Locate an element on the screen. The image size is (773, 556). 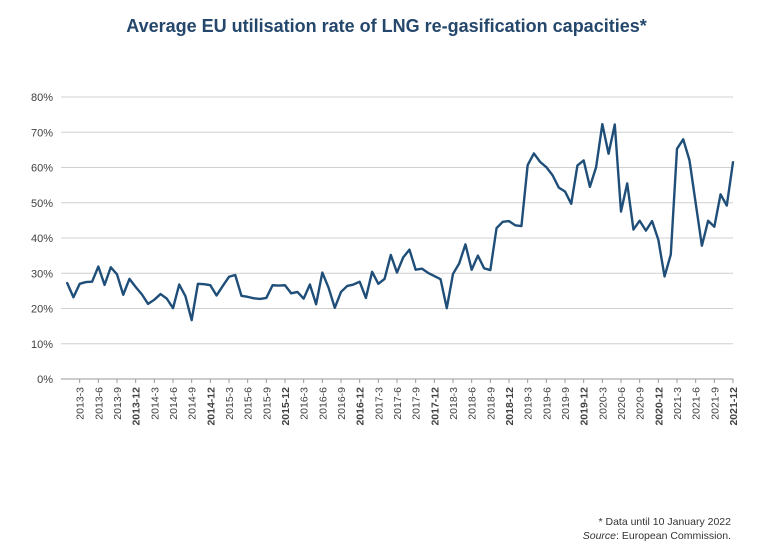
x-tick-label: 2016-12 is located at coordinates (361, 406).